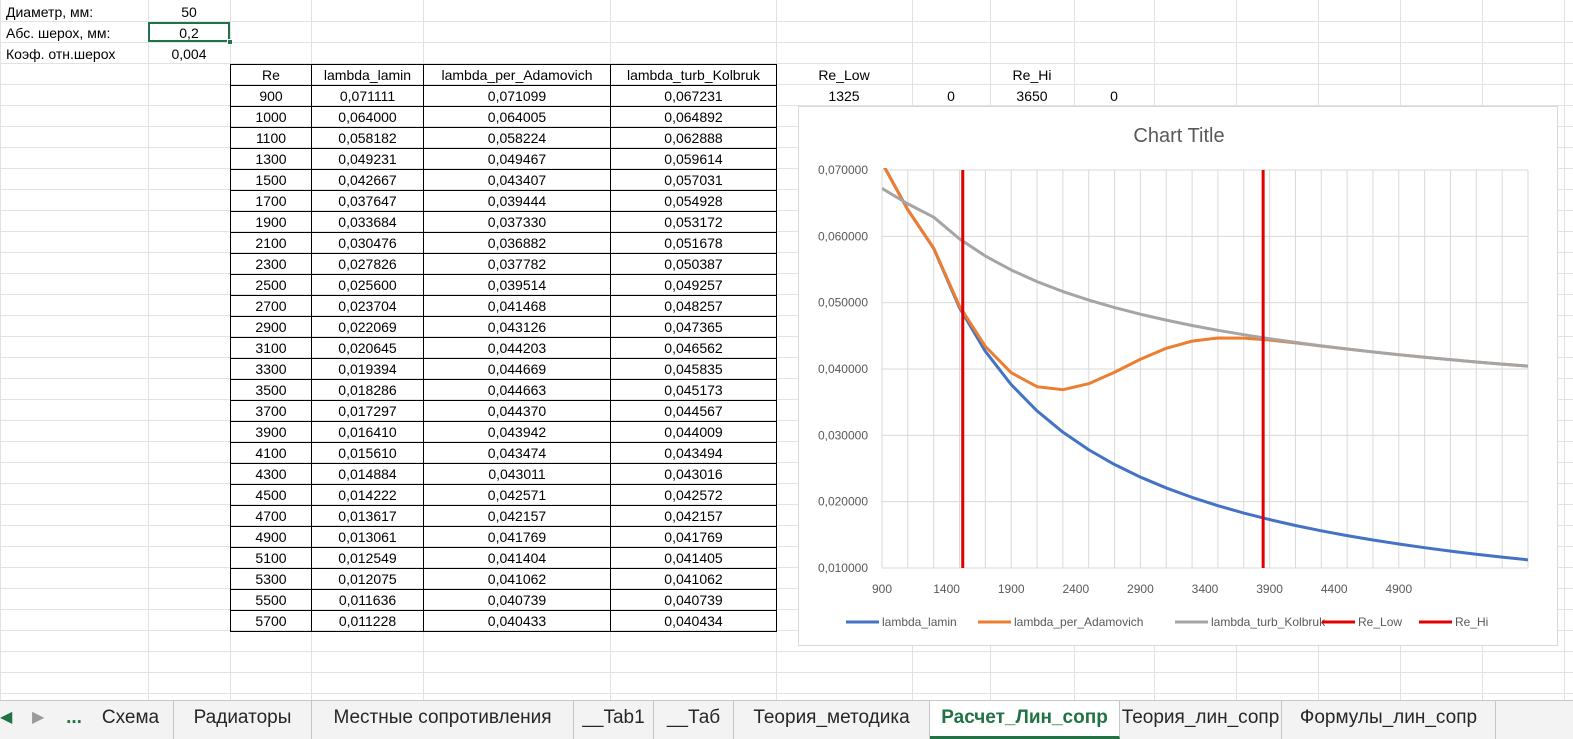 This screenshot has height=739, width=1573. Describe the element at coordinates (271, 243) in the screenshot. I see `table-cell: 2100` at that location.